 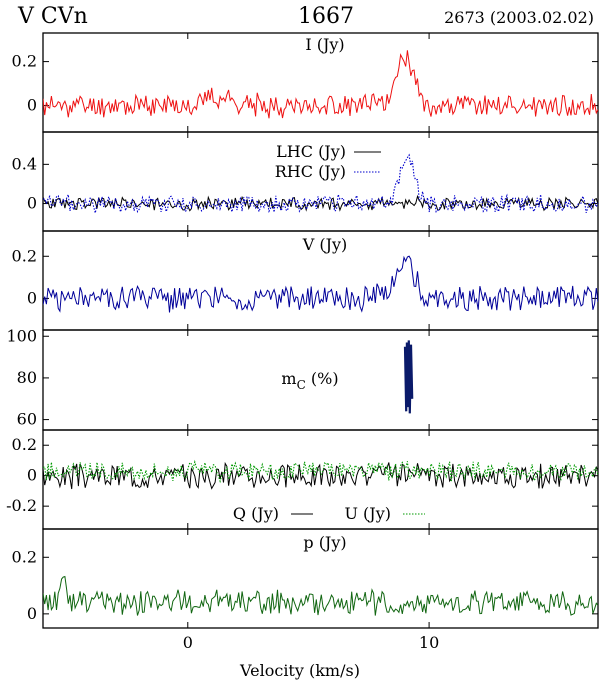 What do you see at coordinates (310, 171) in the screenshot?
I see `legend-label: RHC (Jy)` at bounding box center [310, 171].